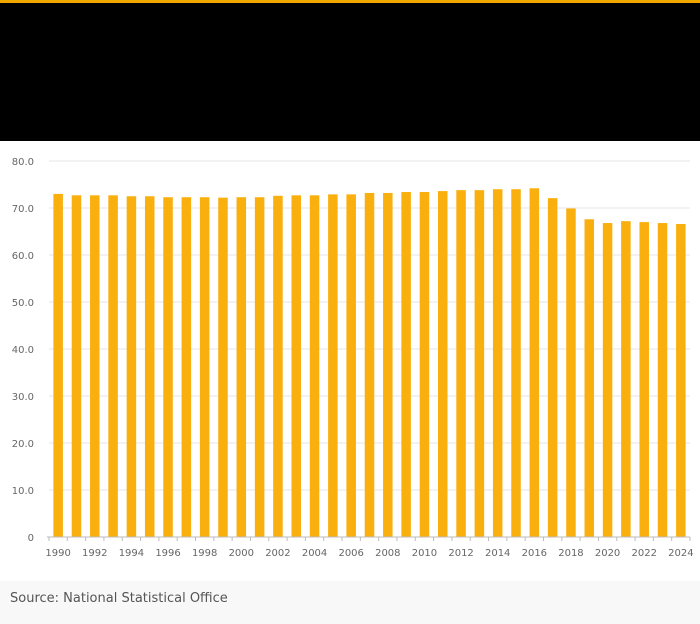  I want to click on bar-2009, so click(406, 364).